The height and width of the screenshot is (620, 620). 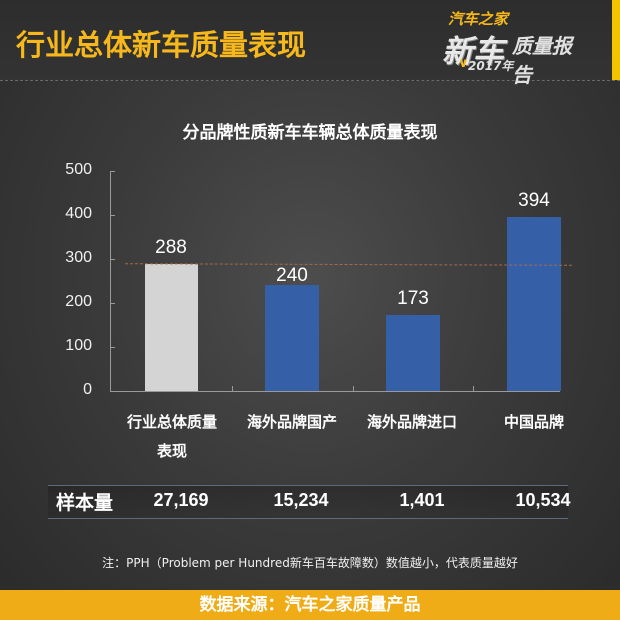 What do you see at coordinates (85, 503) in the screenshot?
I see `sample-size-label: 样本量` at bounding box center [85, 503].